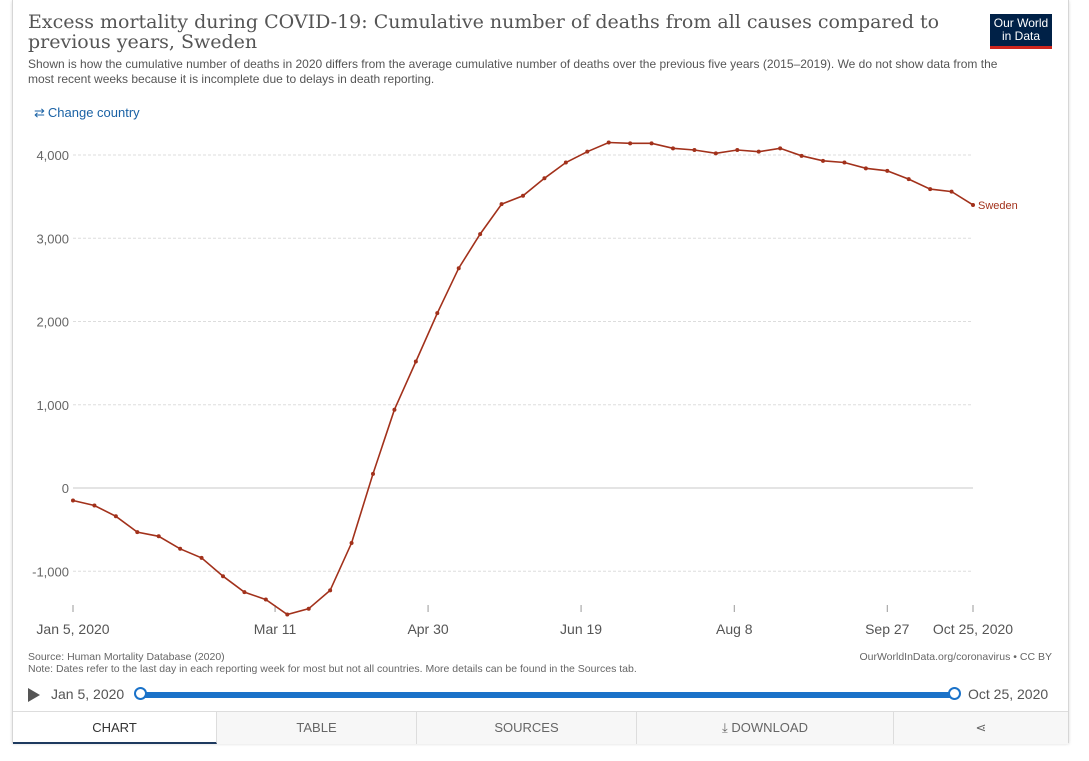  Describe the element at coordinates (1021, 23) in the screenshot. I see `logo-line-1: Our World` at that location.